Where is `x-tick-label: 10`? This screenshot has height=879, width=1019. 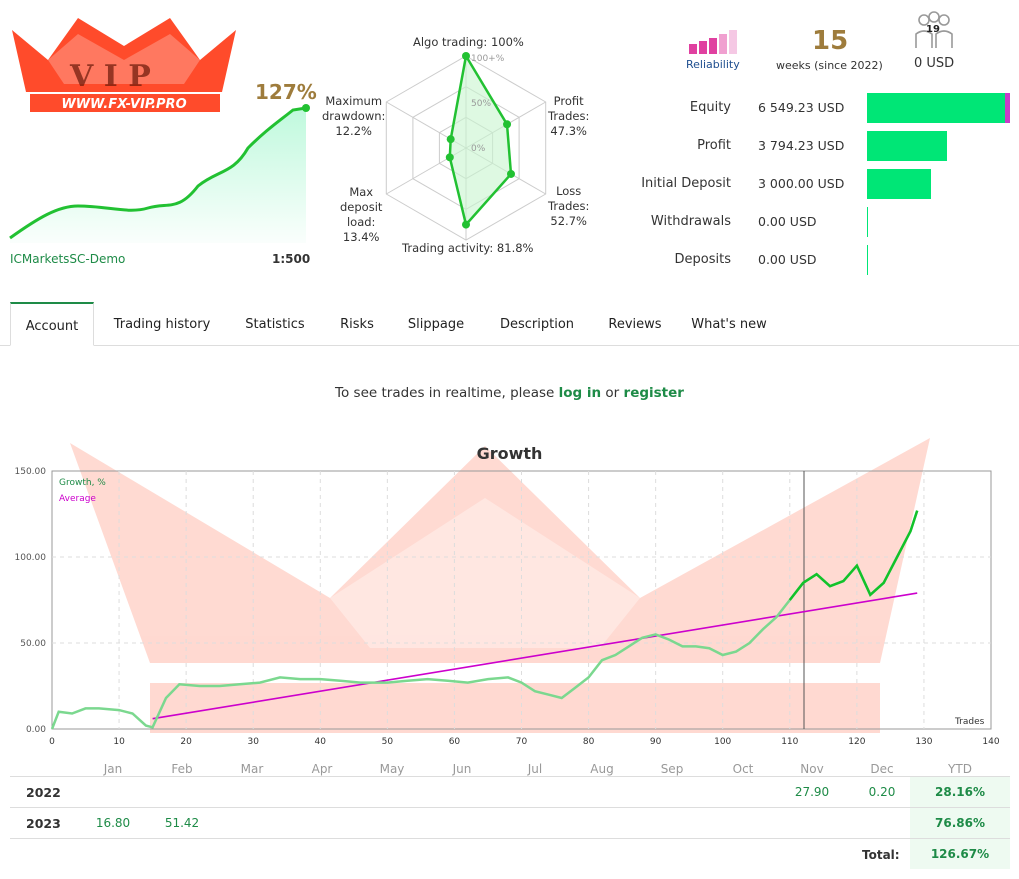
x-tick-label: 10 is located at coordinates (119, 742).